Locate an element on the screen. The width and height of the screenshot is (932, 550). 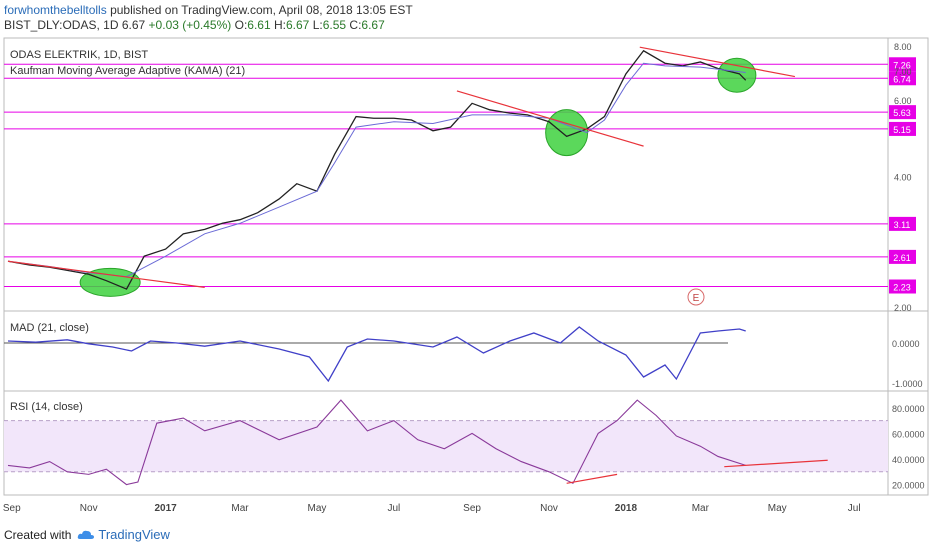
rsi-band is located at coordinates (446, 446).